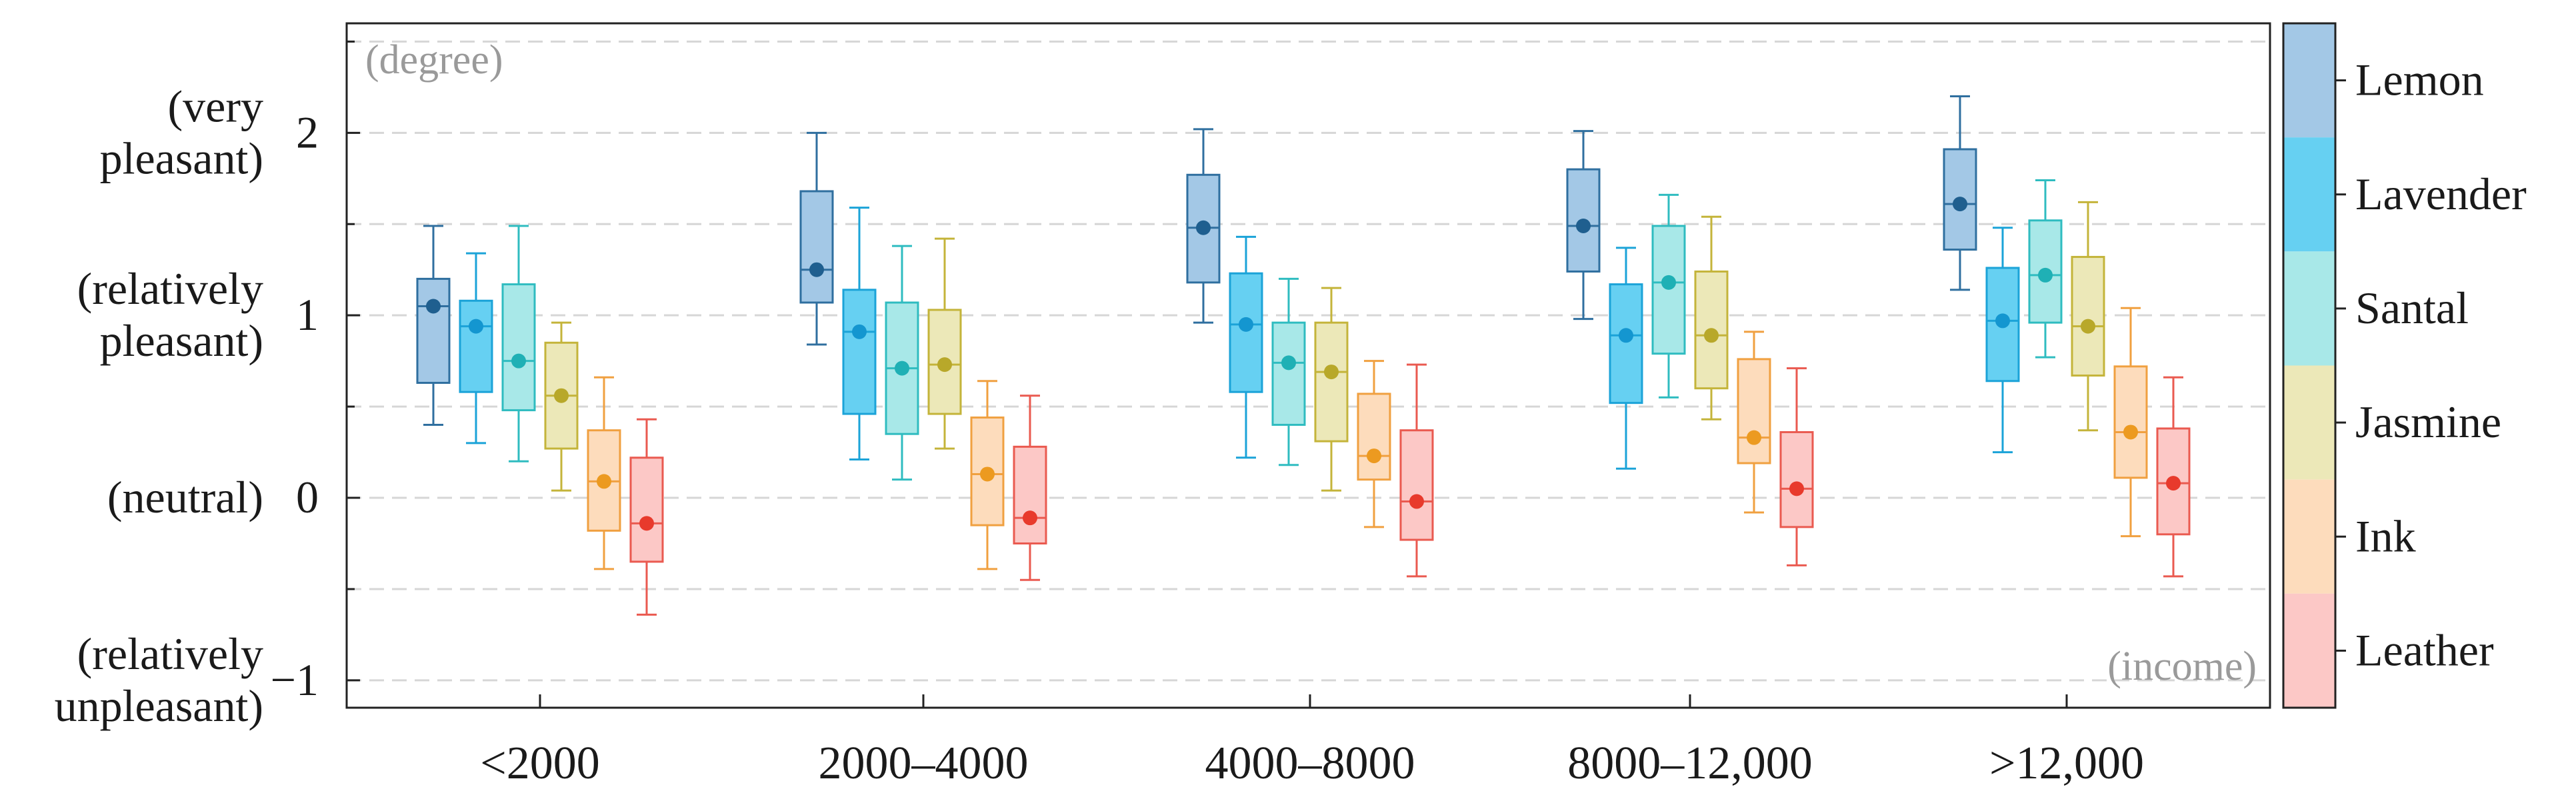  Describe the element at coordinates (215, 106) in the screenshot. I see `y-tick-description: (very` at that location.